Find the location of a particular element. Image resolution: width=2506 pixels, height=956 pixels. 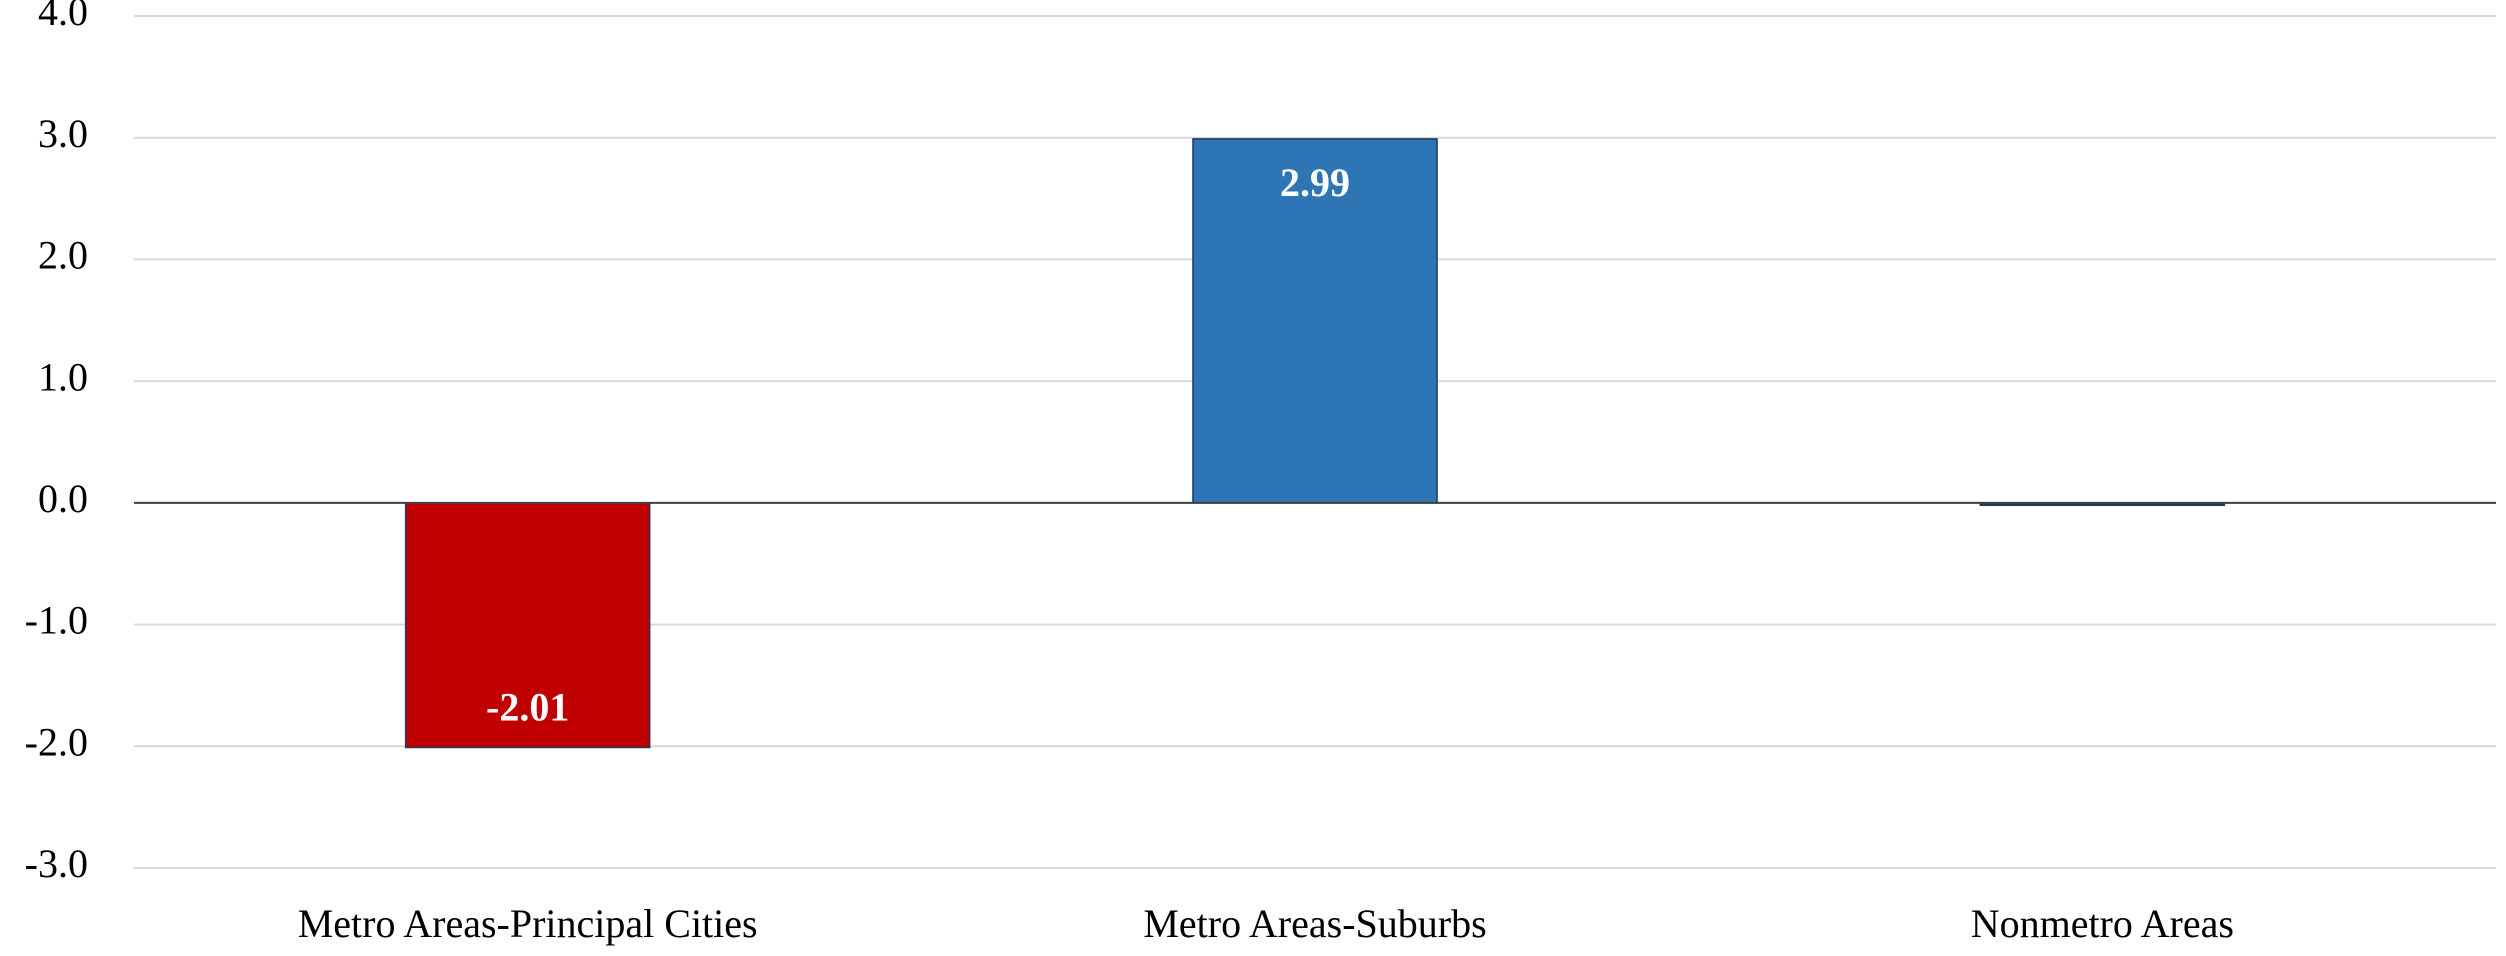

y-tick-label: 3.0 is located at coordinates (63, 133).